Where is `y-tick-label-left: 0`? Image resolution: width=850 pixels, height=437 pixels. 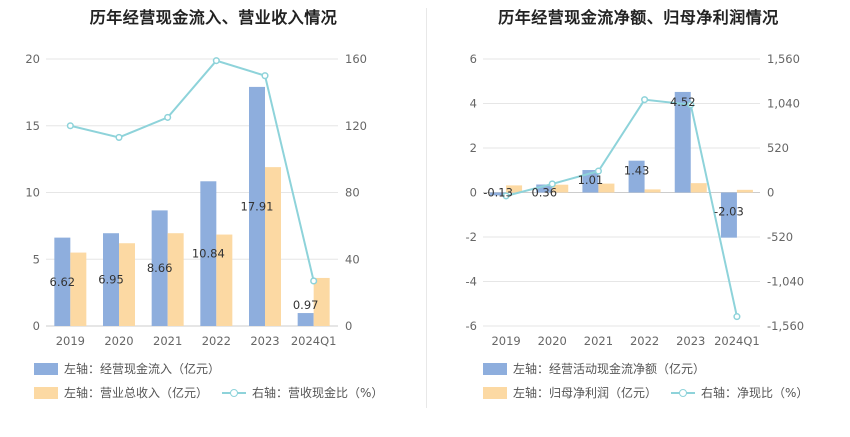
y-tick-label-left: 0 is located at coordinates (473, 193).